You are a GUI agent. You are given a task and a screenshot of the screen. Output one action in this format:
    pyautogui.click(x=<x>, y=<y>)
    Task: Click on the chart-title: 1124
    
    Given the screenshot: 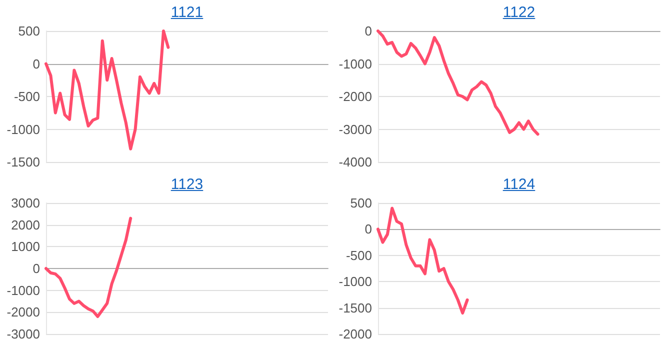 What is the action you would take?
    pyautogui.click(x=519, y=184)
    